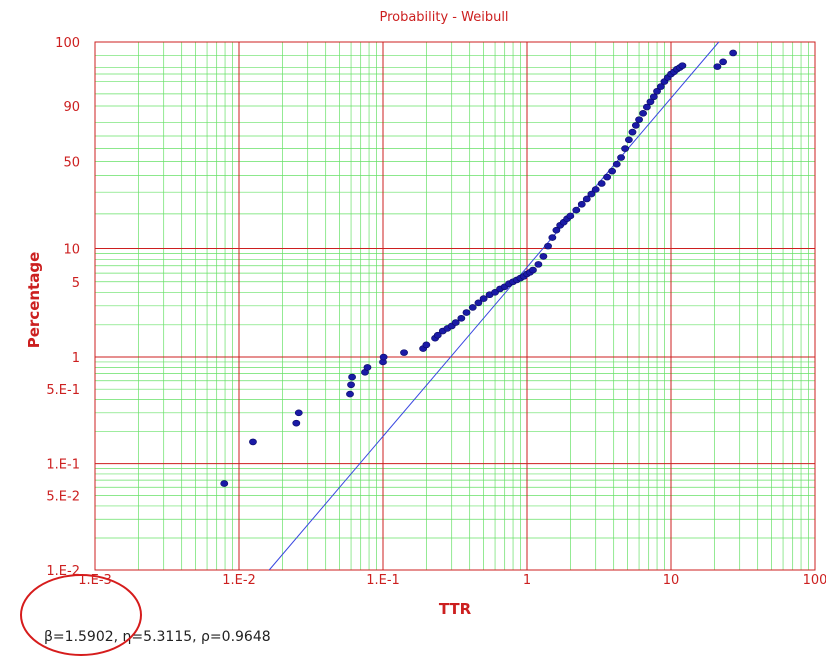 The height and width of the screenshot is (662, 826). I want to click on y-tick-label: 5, so click(76, 283).